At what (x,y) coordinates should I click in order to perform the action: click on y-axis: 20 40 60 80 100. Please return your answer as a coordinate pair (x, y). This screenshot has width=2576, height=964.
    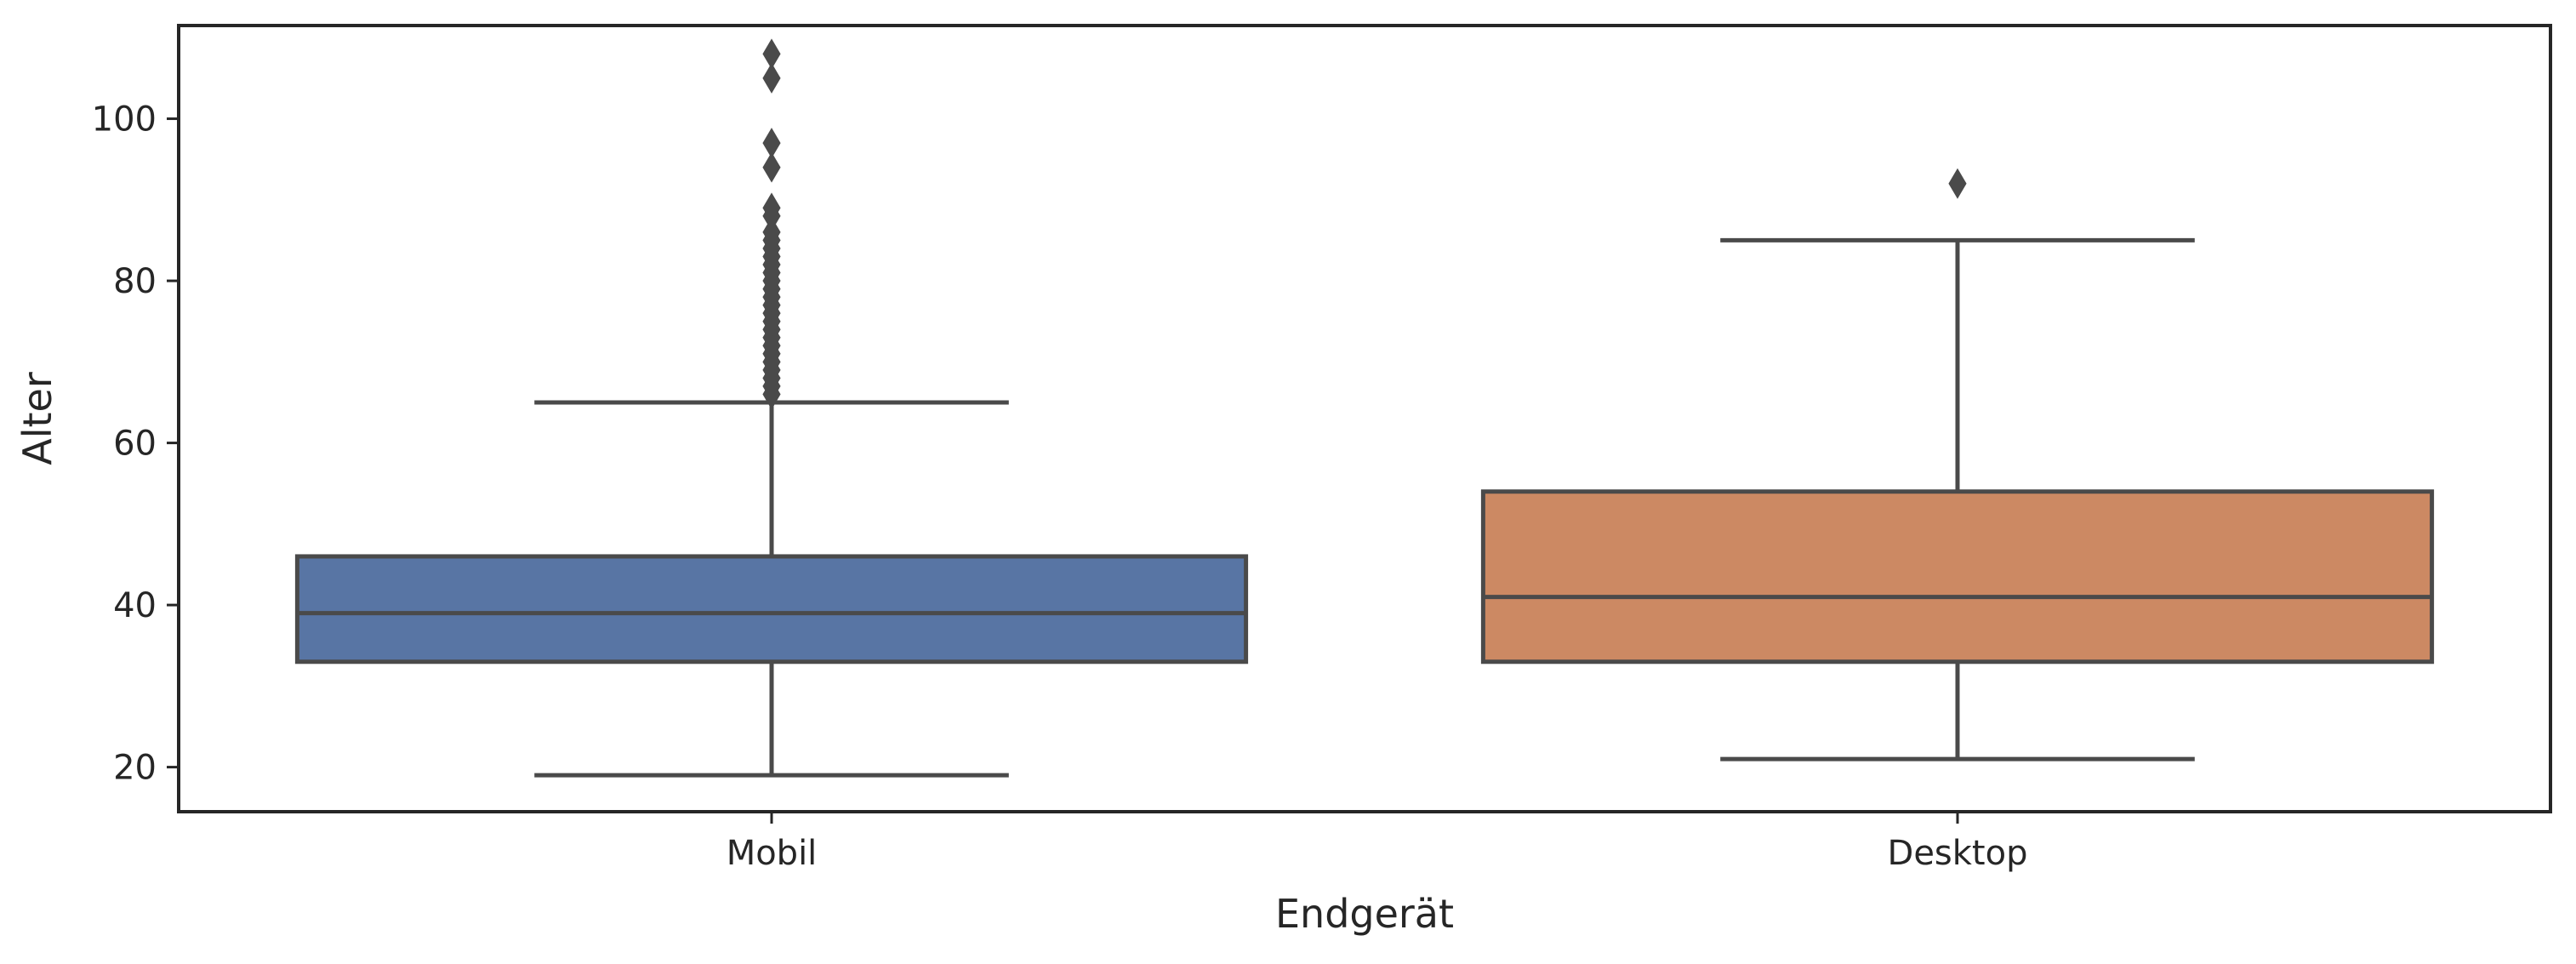
    Looking at the image, I should click on (135, 444).